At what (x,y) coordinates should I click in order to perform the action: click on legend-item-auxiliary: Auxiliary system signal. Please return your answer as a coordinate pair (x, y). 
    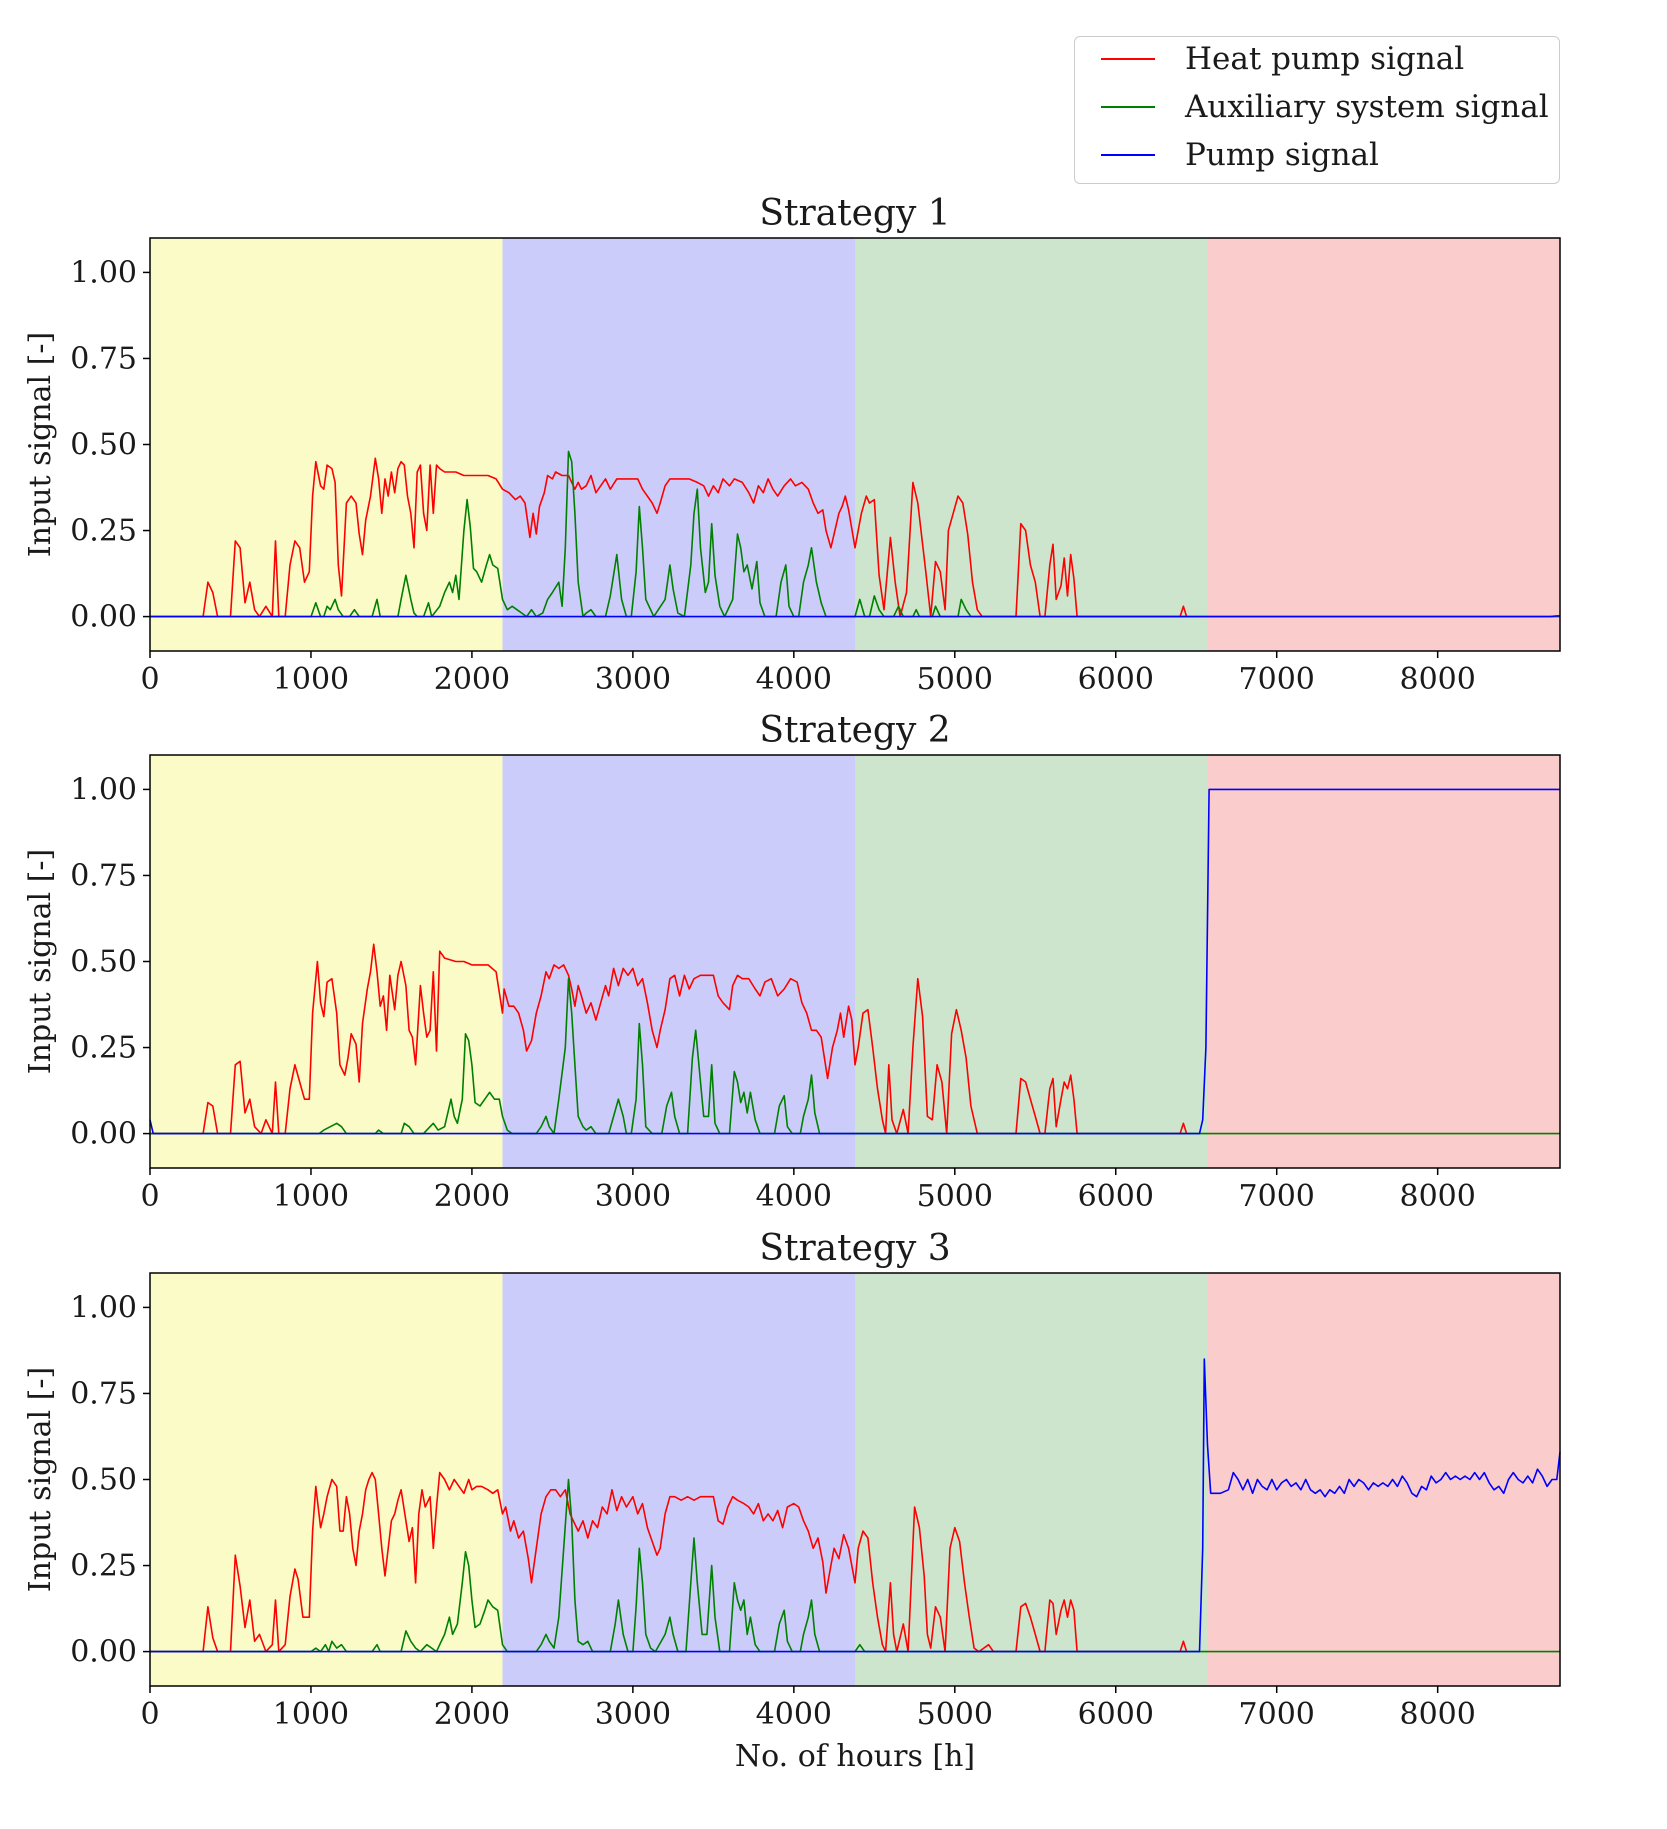
    Looking at the image, I should click on (1312, 107).